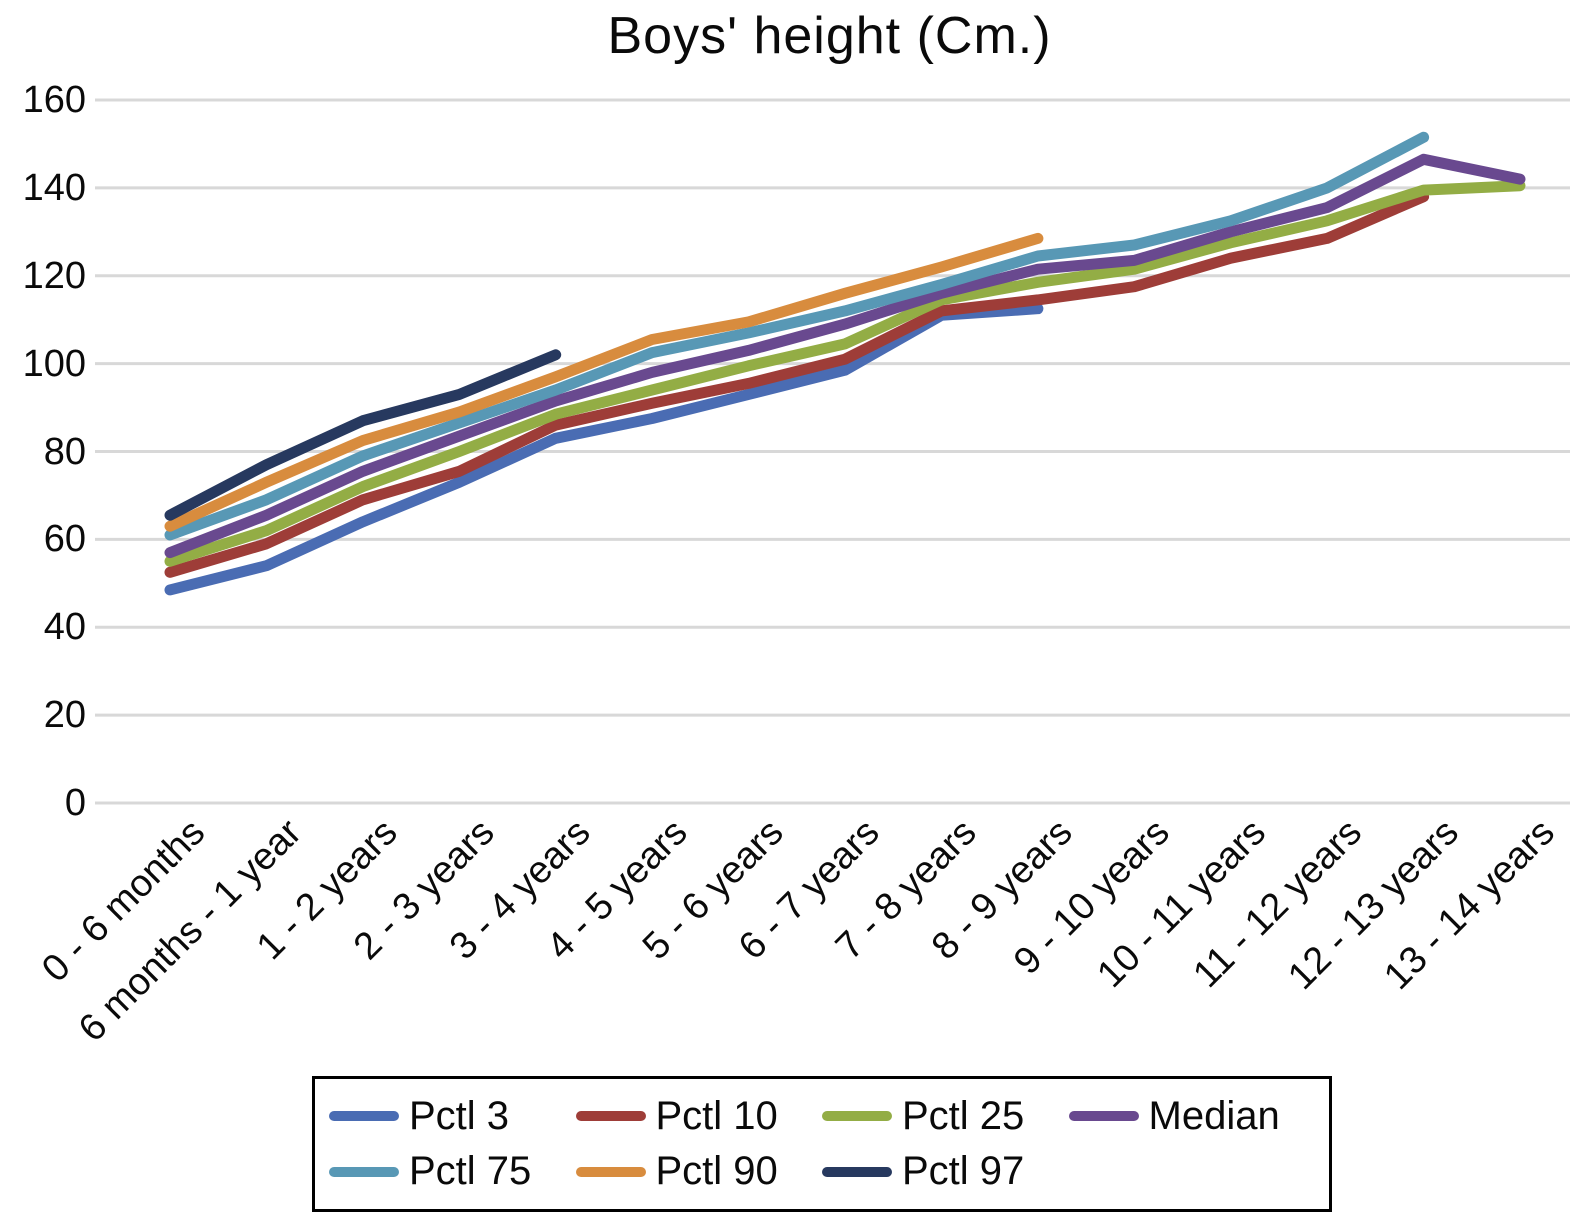 The width and height of the screenshot is (1574, 1220). What do you see at coordinates (716, 1115) in the screenshot?
I see `legend-label: Pctl 10` at bounding box center [716, 1115].